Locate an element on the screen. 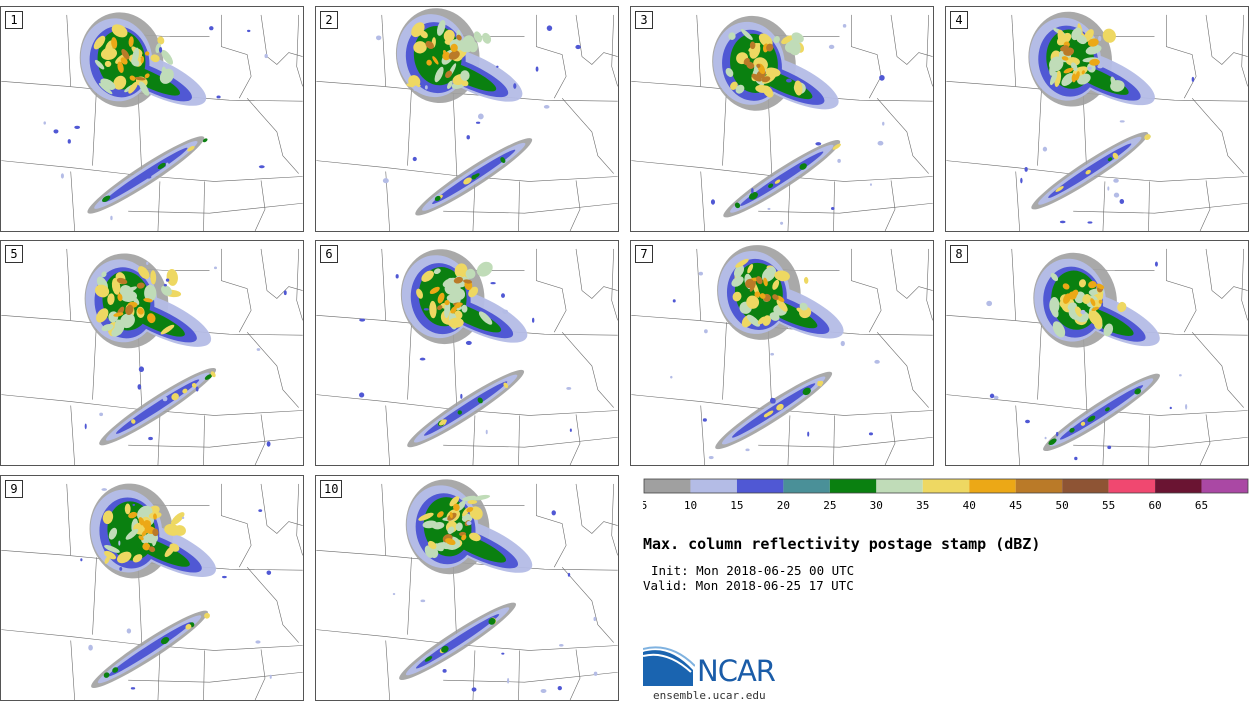 The width and height of the screenshot is (1260, 703). panel-number: 10 is located at coordinates (331, 489).